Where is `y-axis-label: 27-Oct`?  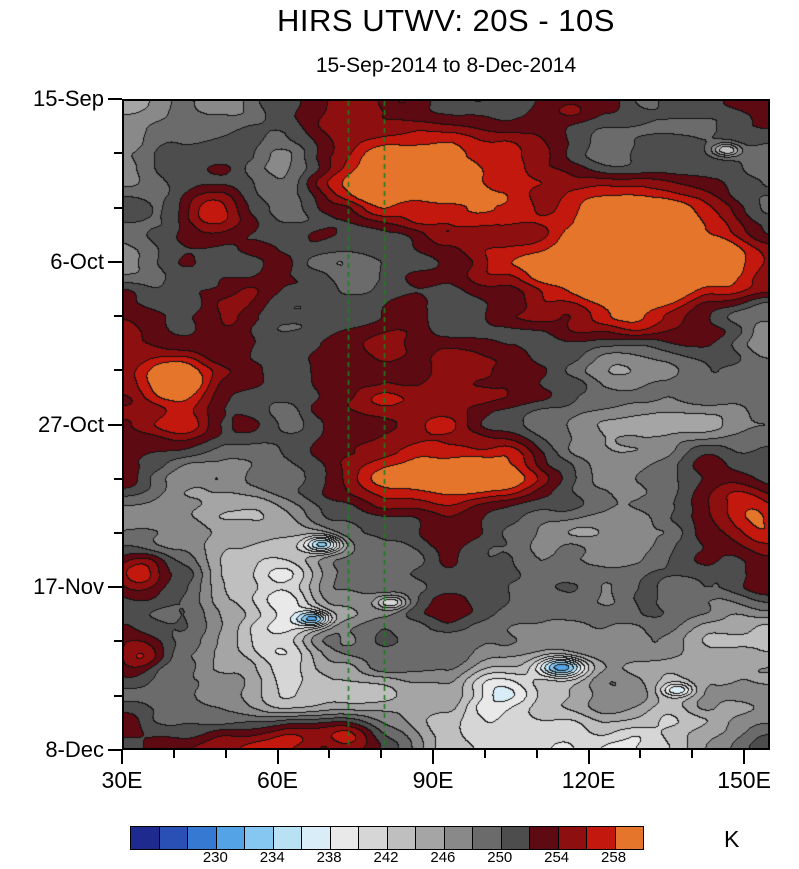 y-axis-label: 27-Oct is located at coordinates (70, 424).